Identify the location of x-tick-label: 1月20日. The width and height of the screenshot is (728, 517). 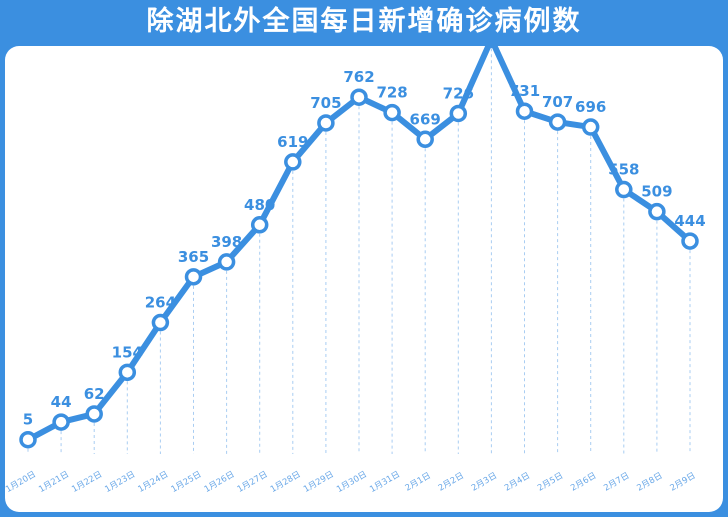
(21, 482).